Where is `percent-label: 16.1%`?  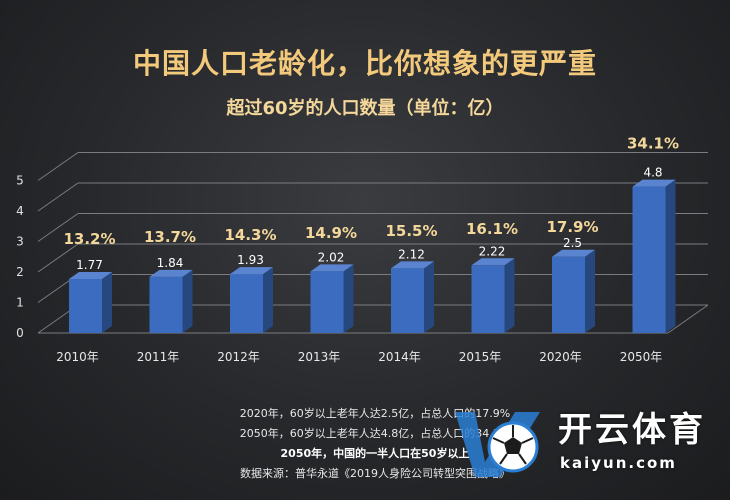
percent-label: 16.1% is located at coordinates (492, 229).